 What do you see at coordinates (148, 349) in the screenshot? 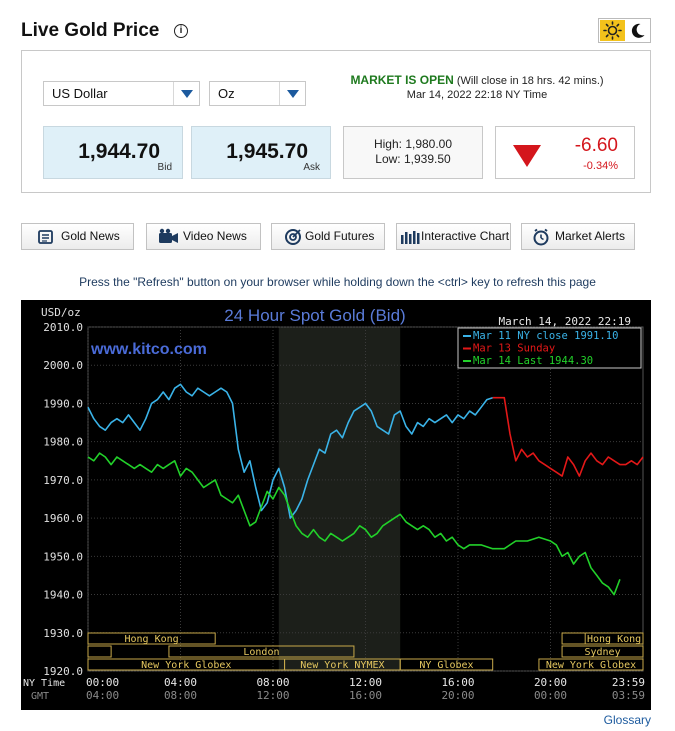
I see `chart-watermark: www.kitco.com` at bounding box center [148, 349].